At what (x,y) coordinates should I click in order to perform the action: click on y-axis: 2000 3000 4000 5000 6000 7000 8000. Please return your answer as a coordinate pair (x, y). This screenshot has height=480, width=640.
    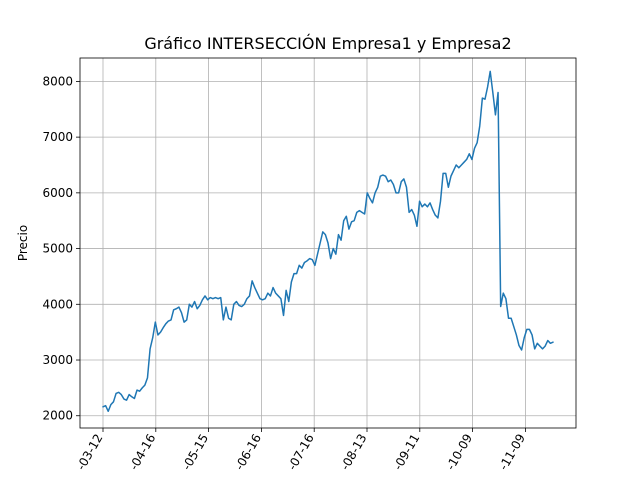
    Looking at the image, I should click on (61, 248).